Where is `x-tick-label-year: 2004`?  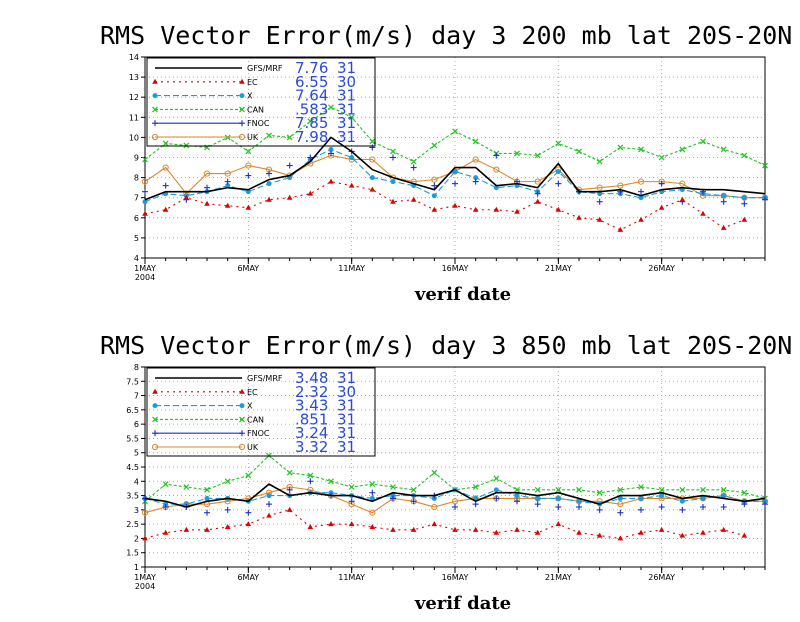 x-tick-label-year: 2004 is located at coordinates (145, 586).